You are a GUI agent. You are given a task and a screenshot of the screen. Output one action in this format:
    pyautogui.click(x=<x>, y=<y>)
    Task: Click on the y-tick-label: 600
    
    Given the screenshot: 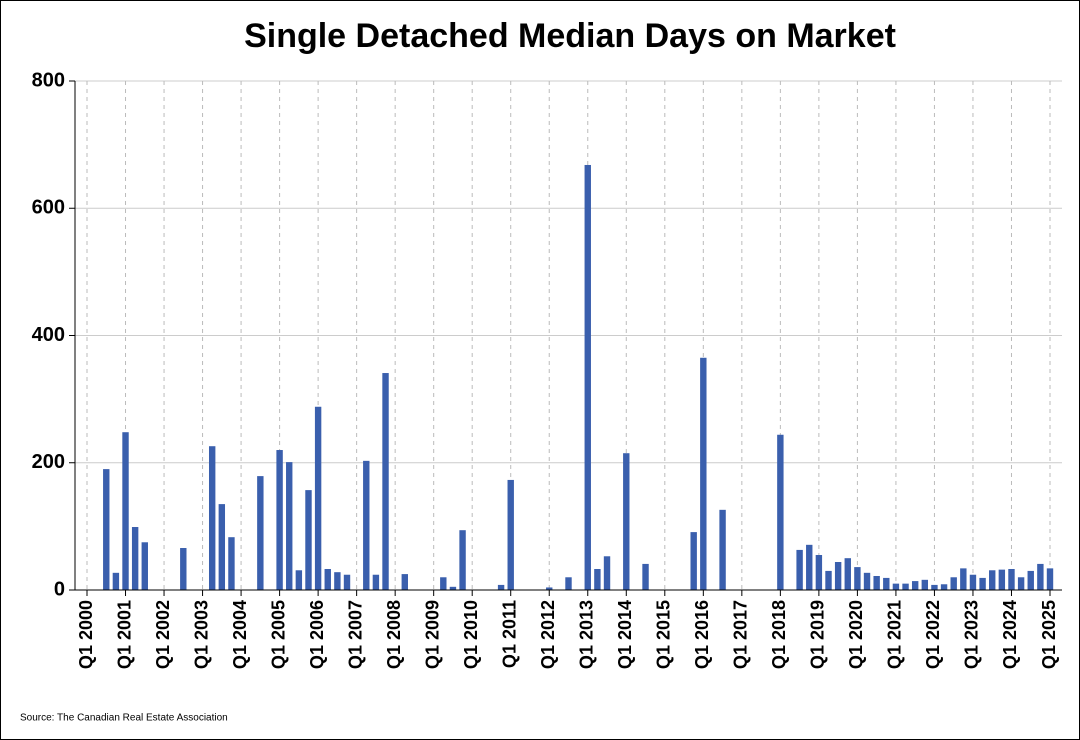 What is the action you would take?
    pyautogui.click(x=48, y=208)
    